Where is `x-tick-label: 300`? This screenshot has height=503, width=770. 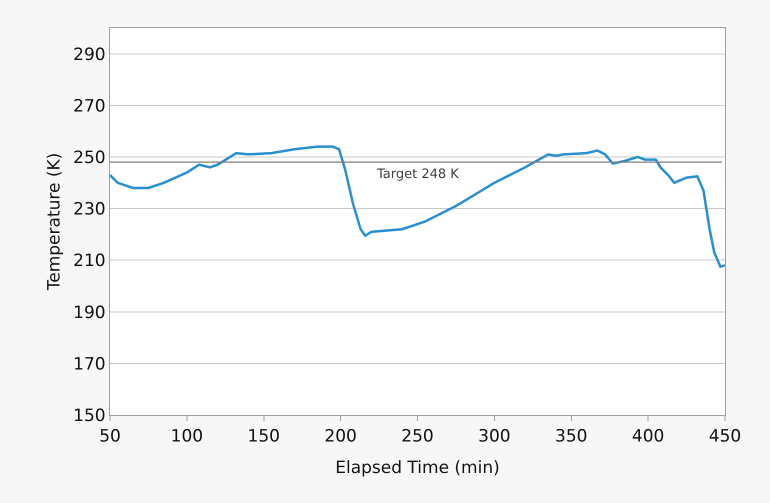 x-tick-label: 300 is located at coordinates (494, 436).